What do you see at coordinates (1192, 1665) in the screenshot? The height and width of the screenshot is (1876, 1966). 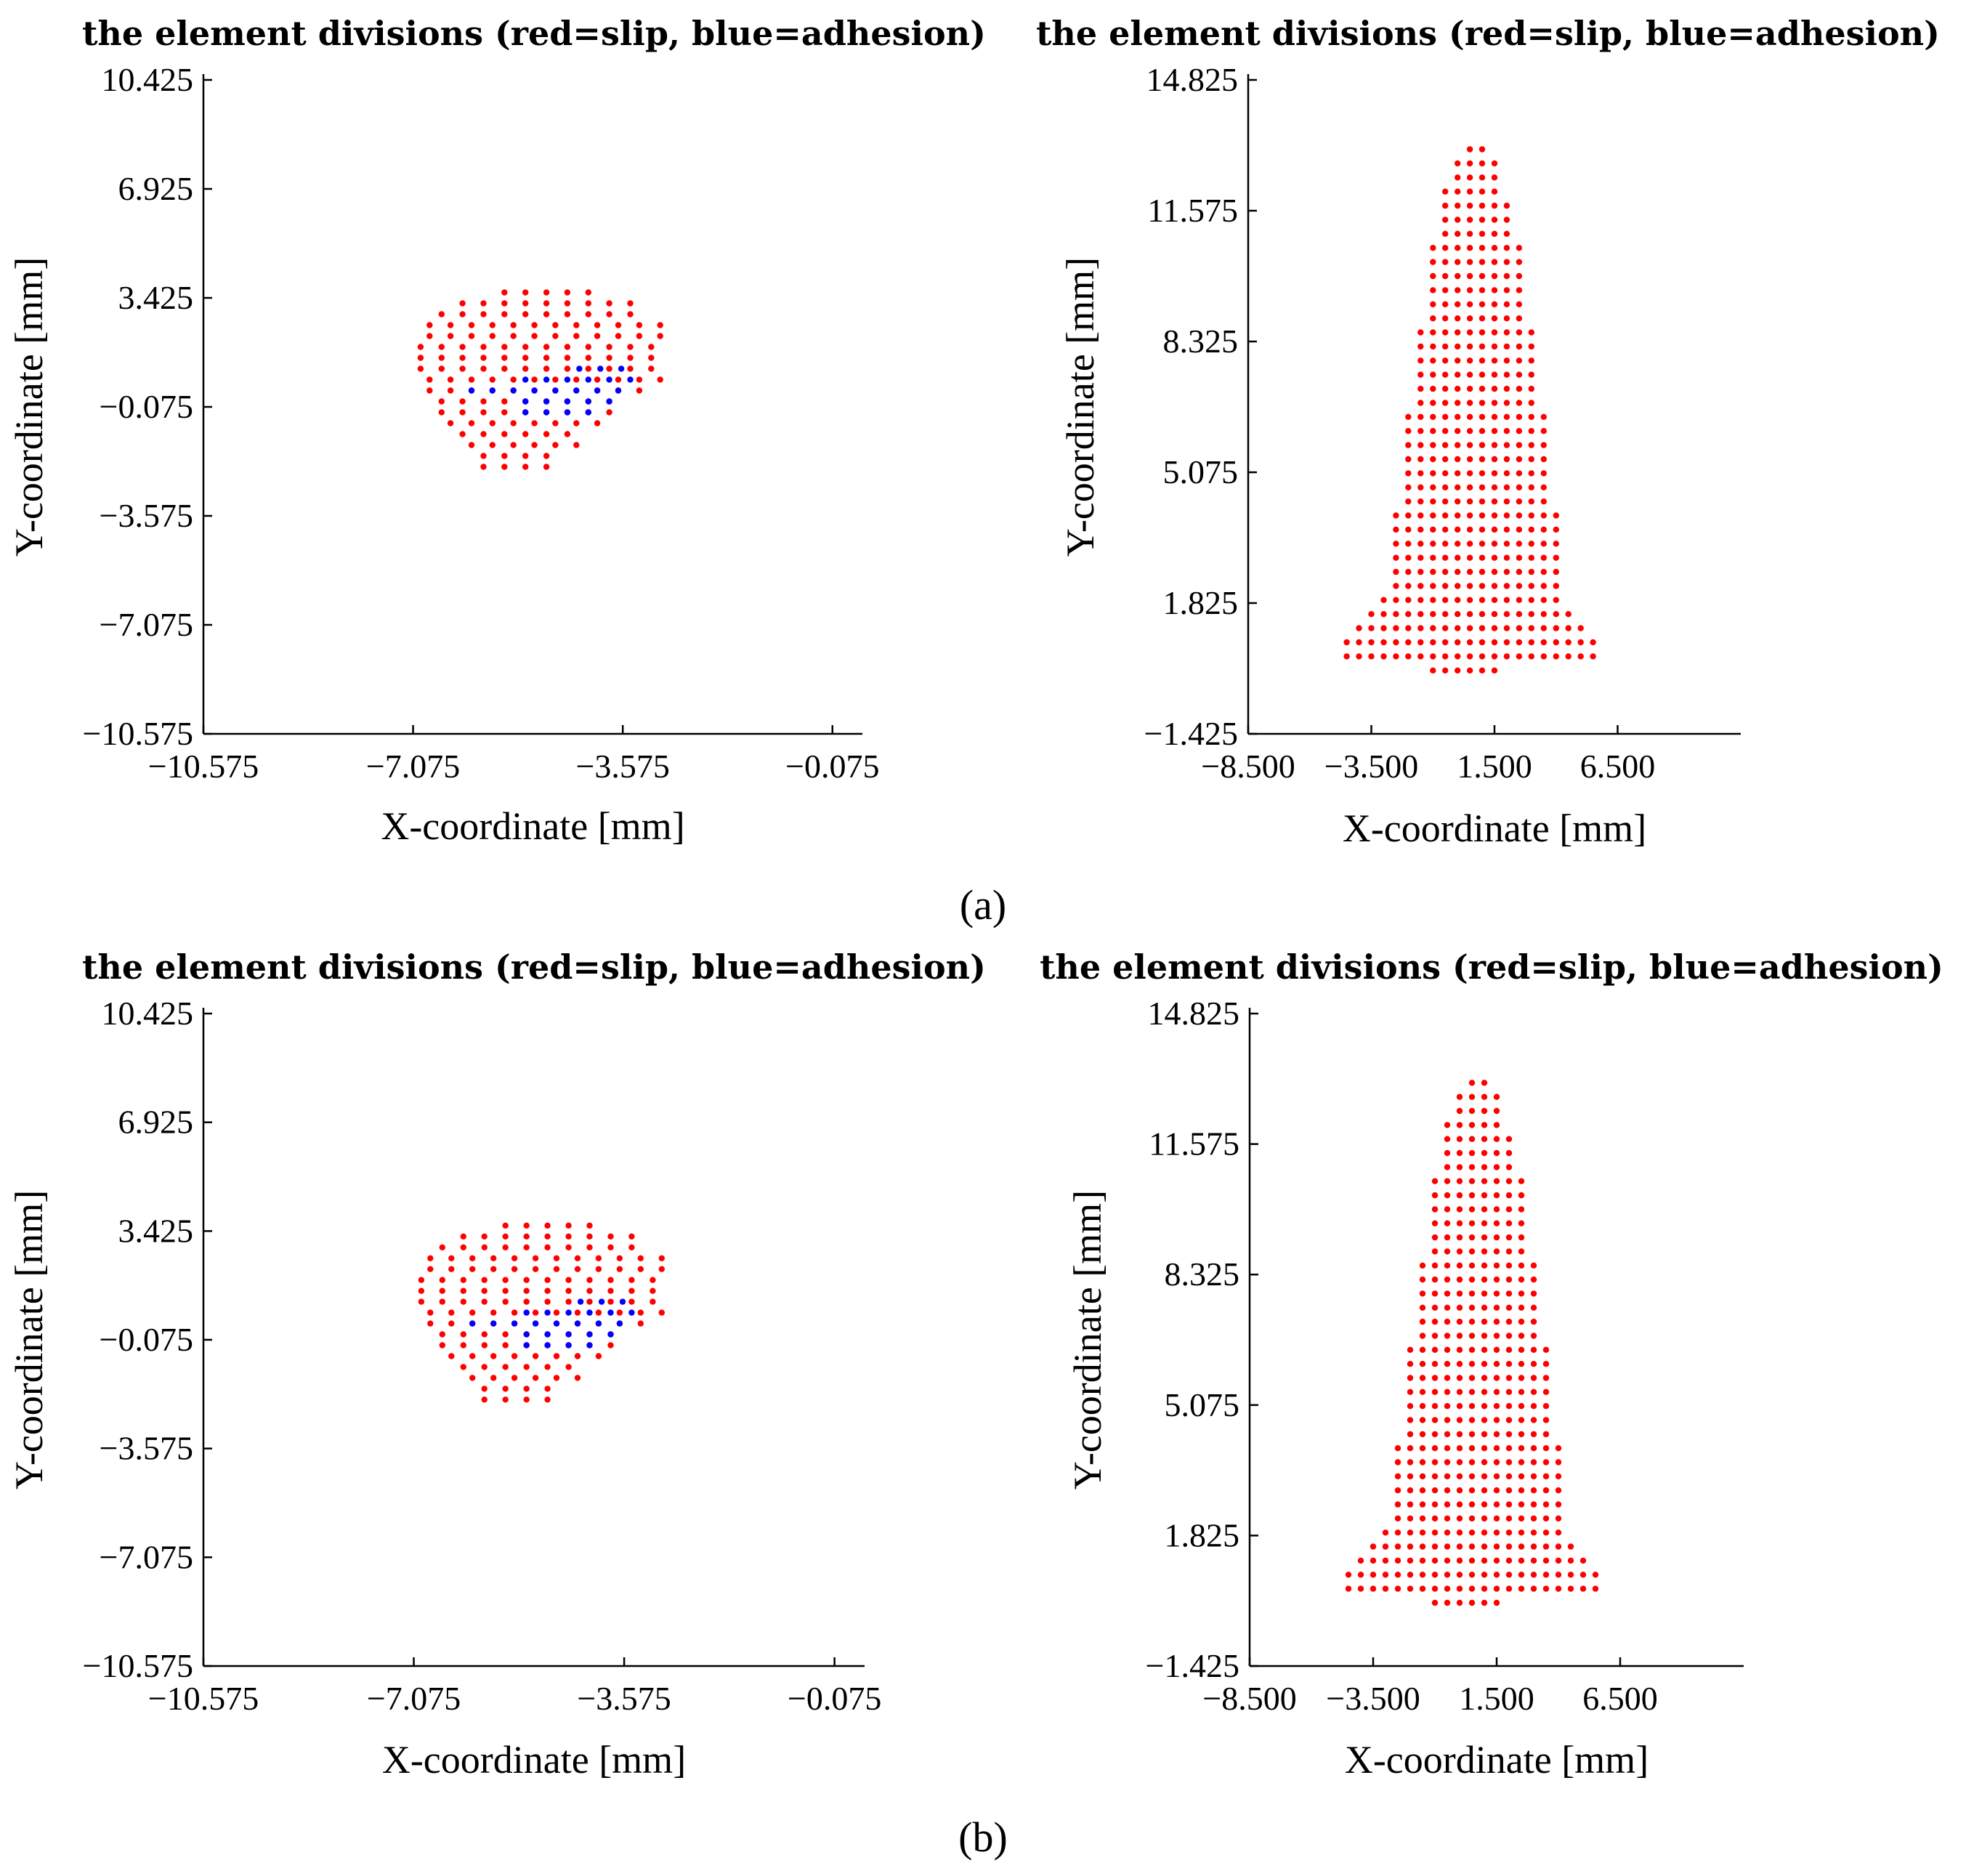 I see `b-right-ytick-label: −1.425` at bounding box center [1192, 1665].